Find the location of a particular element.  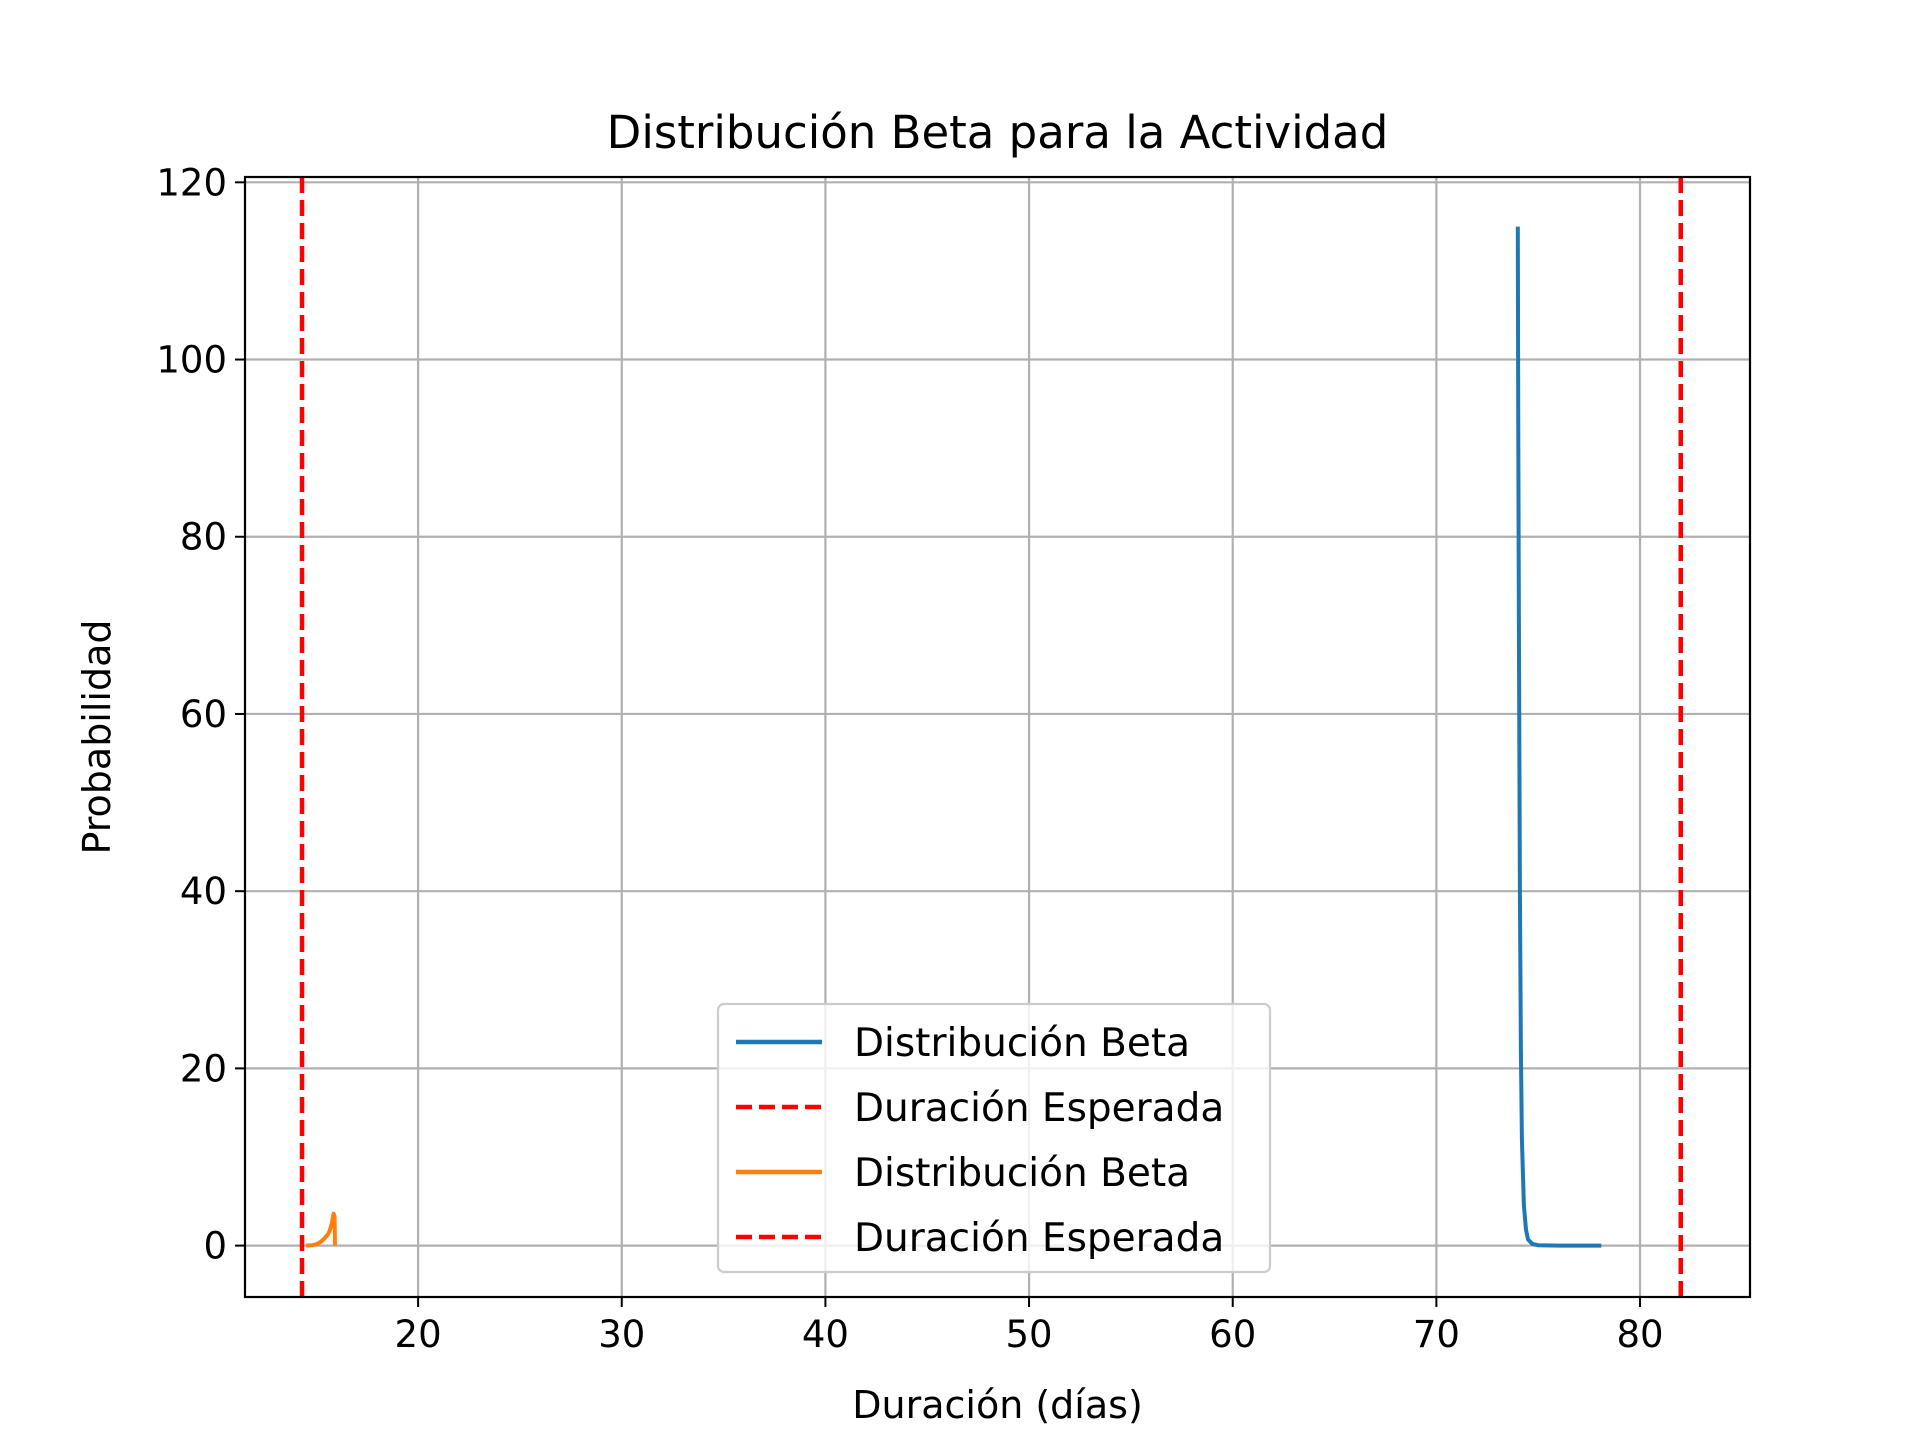

x-tick-label: 70 is located at coordinates (1436, 1334).